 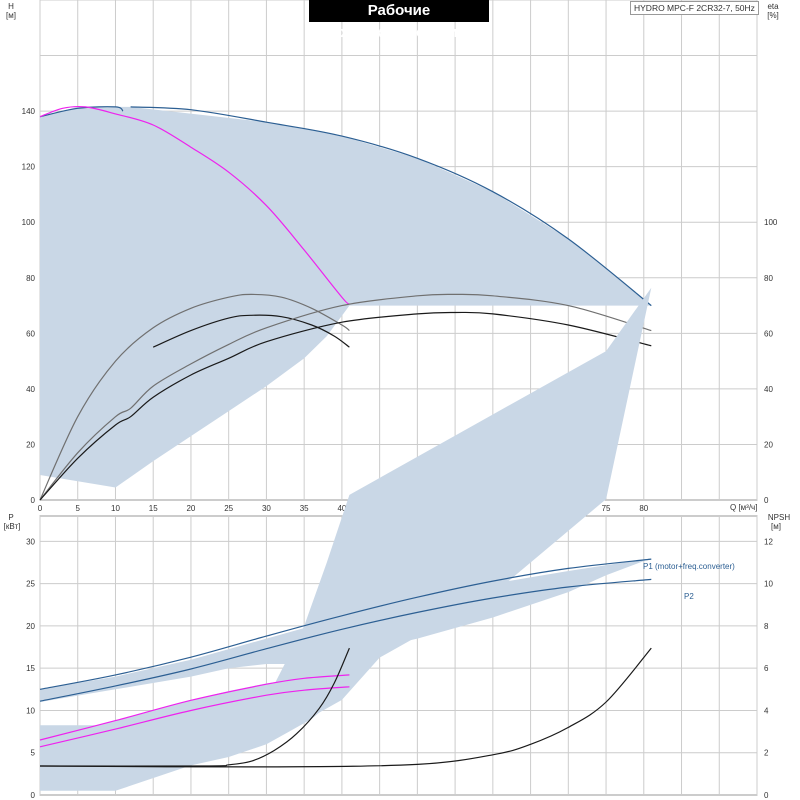 What do you see at coordinates (33, 753) in the screenshot?
I see `p-tick-label: 5` at bounding box center [33, 753].